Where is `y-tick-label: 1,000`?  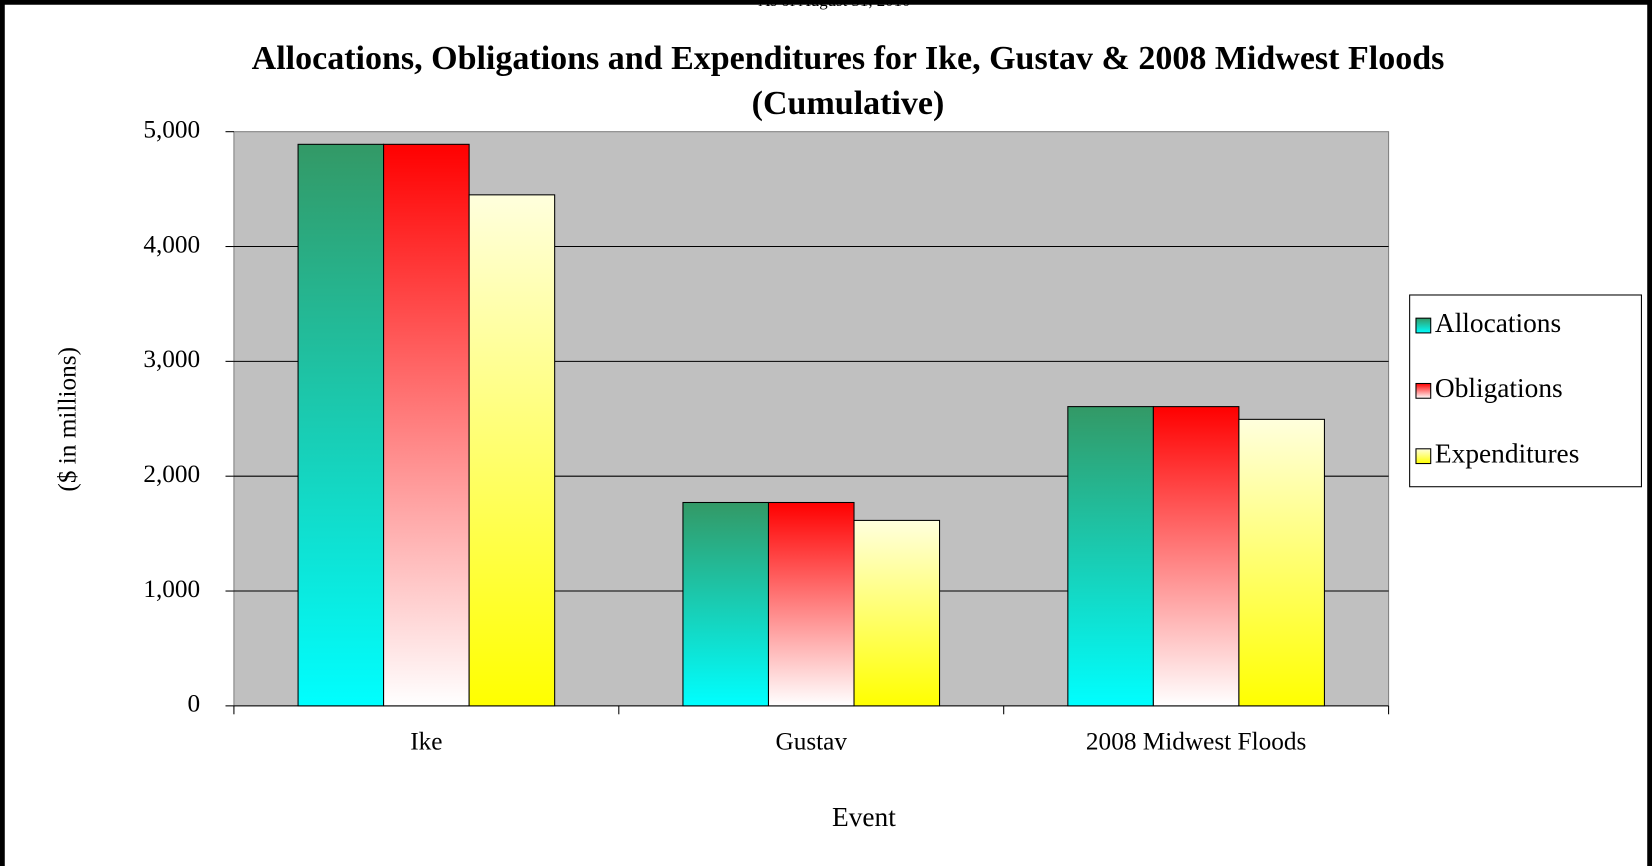 y-tick-label: 1,000 is located at coordinates (171, 589).